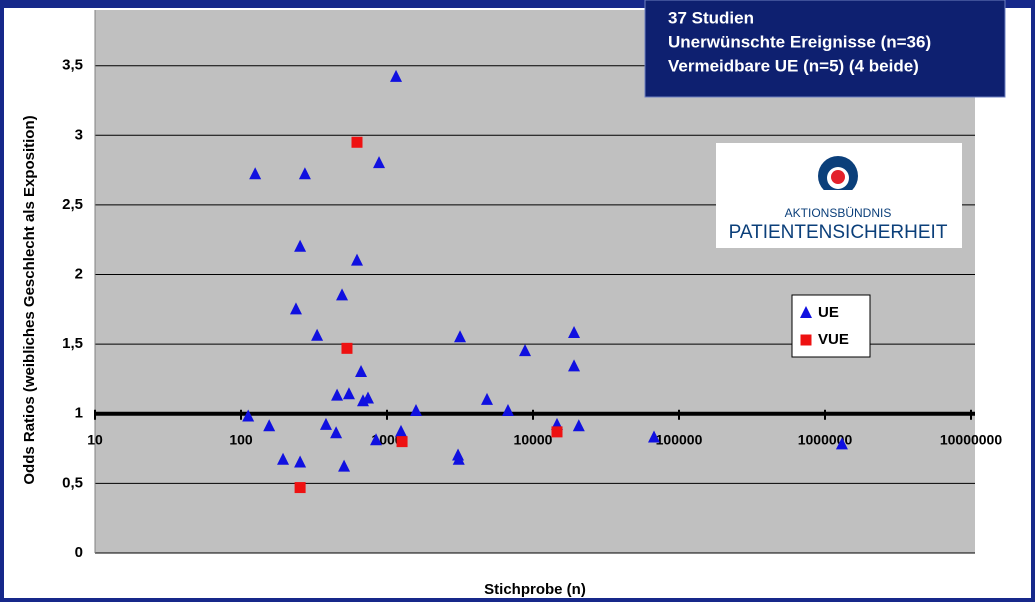 This screenshot has width=1035, height=602. What do you see at coordinates (799, 41) in the screenshot?
I see `info-line: Unerwünschte Ereignisse (n=36)` at bounding box center [799, 41].